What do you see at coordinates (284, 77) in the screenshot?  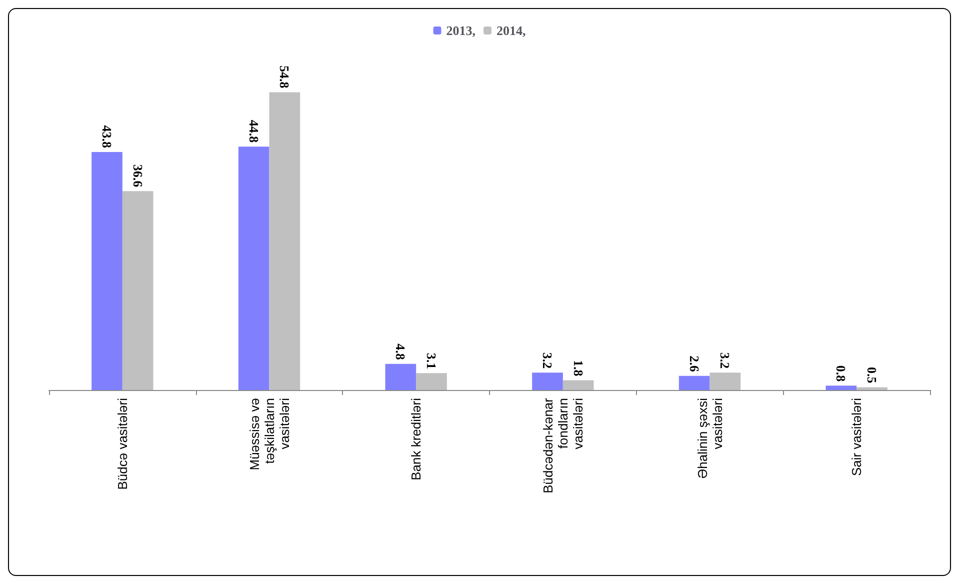 I see `data-label: 54.8` at bounding box center [284, 77].